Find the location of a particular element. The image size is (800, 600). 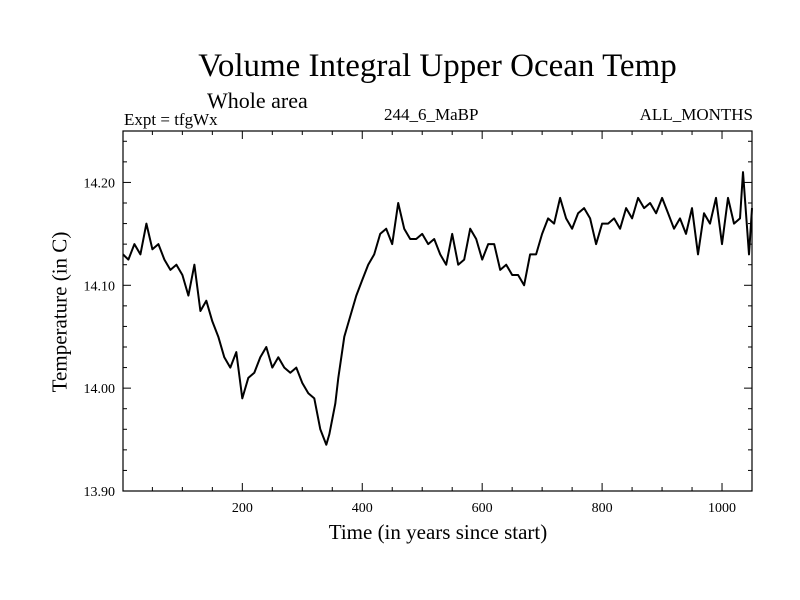

y-axis-label: Temperature (in C) is located at coordinates (59, 312).